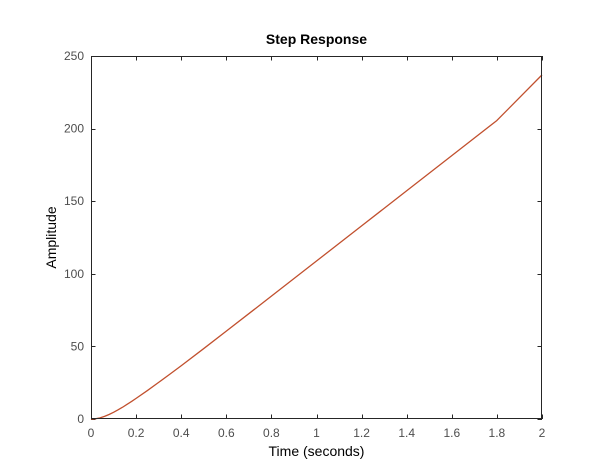 This screenshot has height=470, width=600. What do you see at coordinates (80, 419) in the screenshot?
I see `y-tick-label: 0` at bounding box center [80, 419].